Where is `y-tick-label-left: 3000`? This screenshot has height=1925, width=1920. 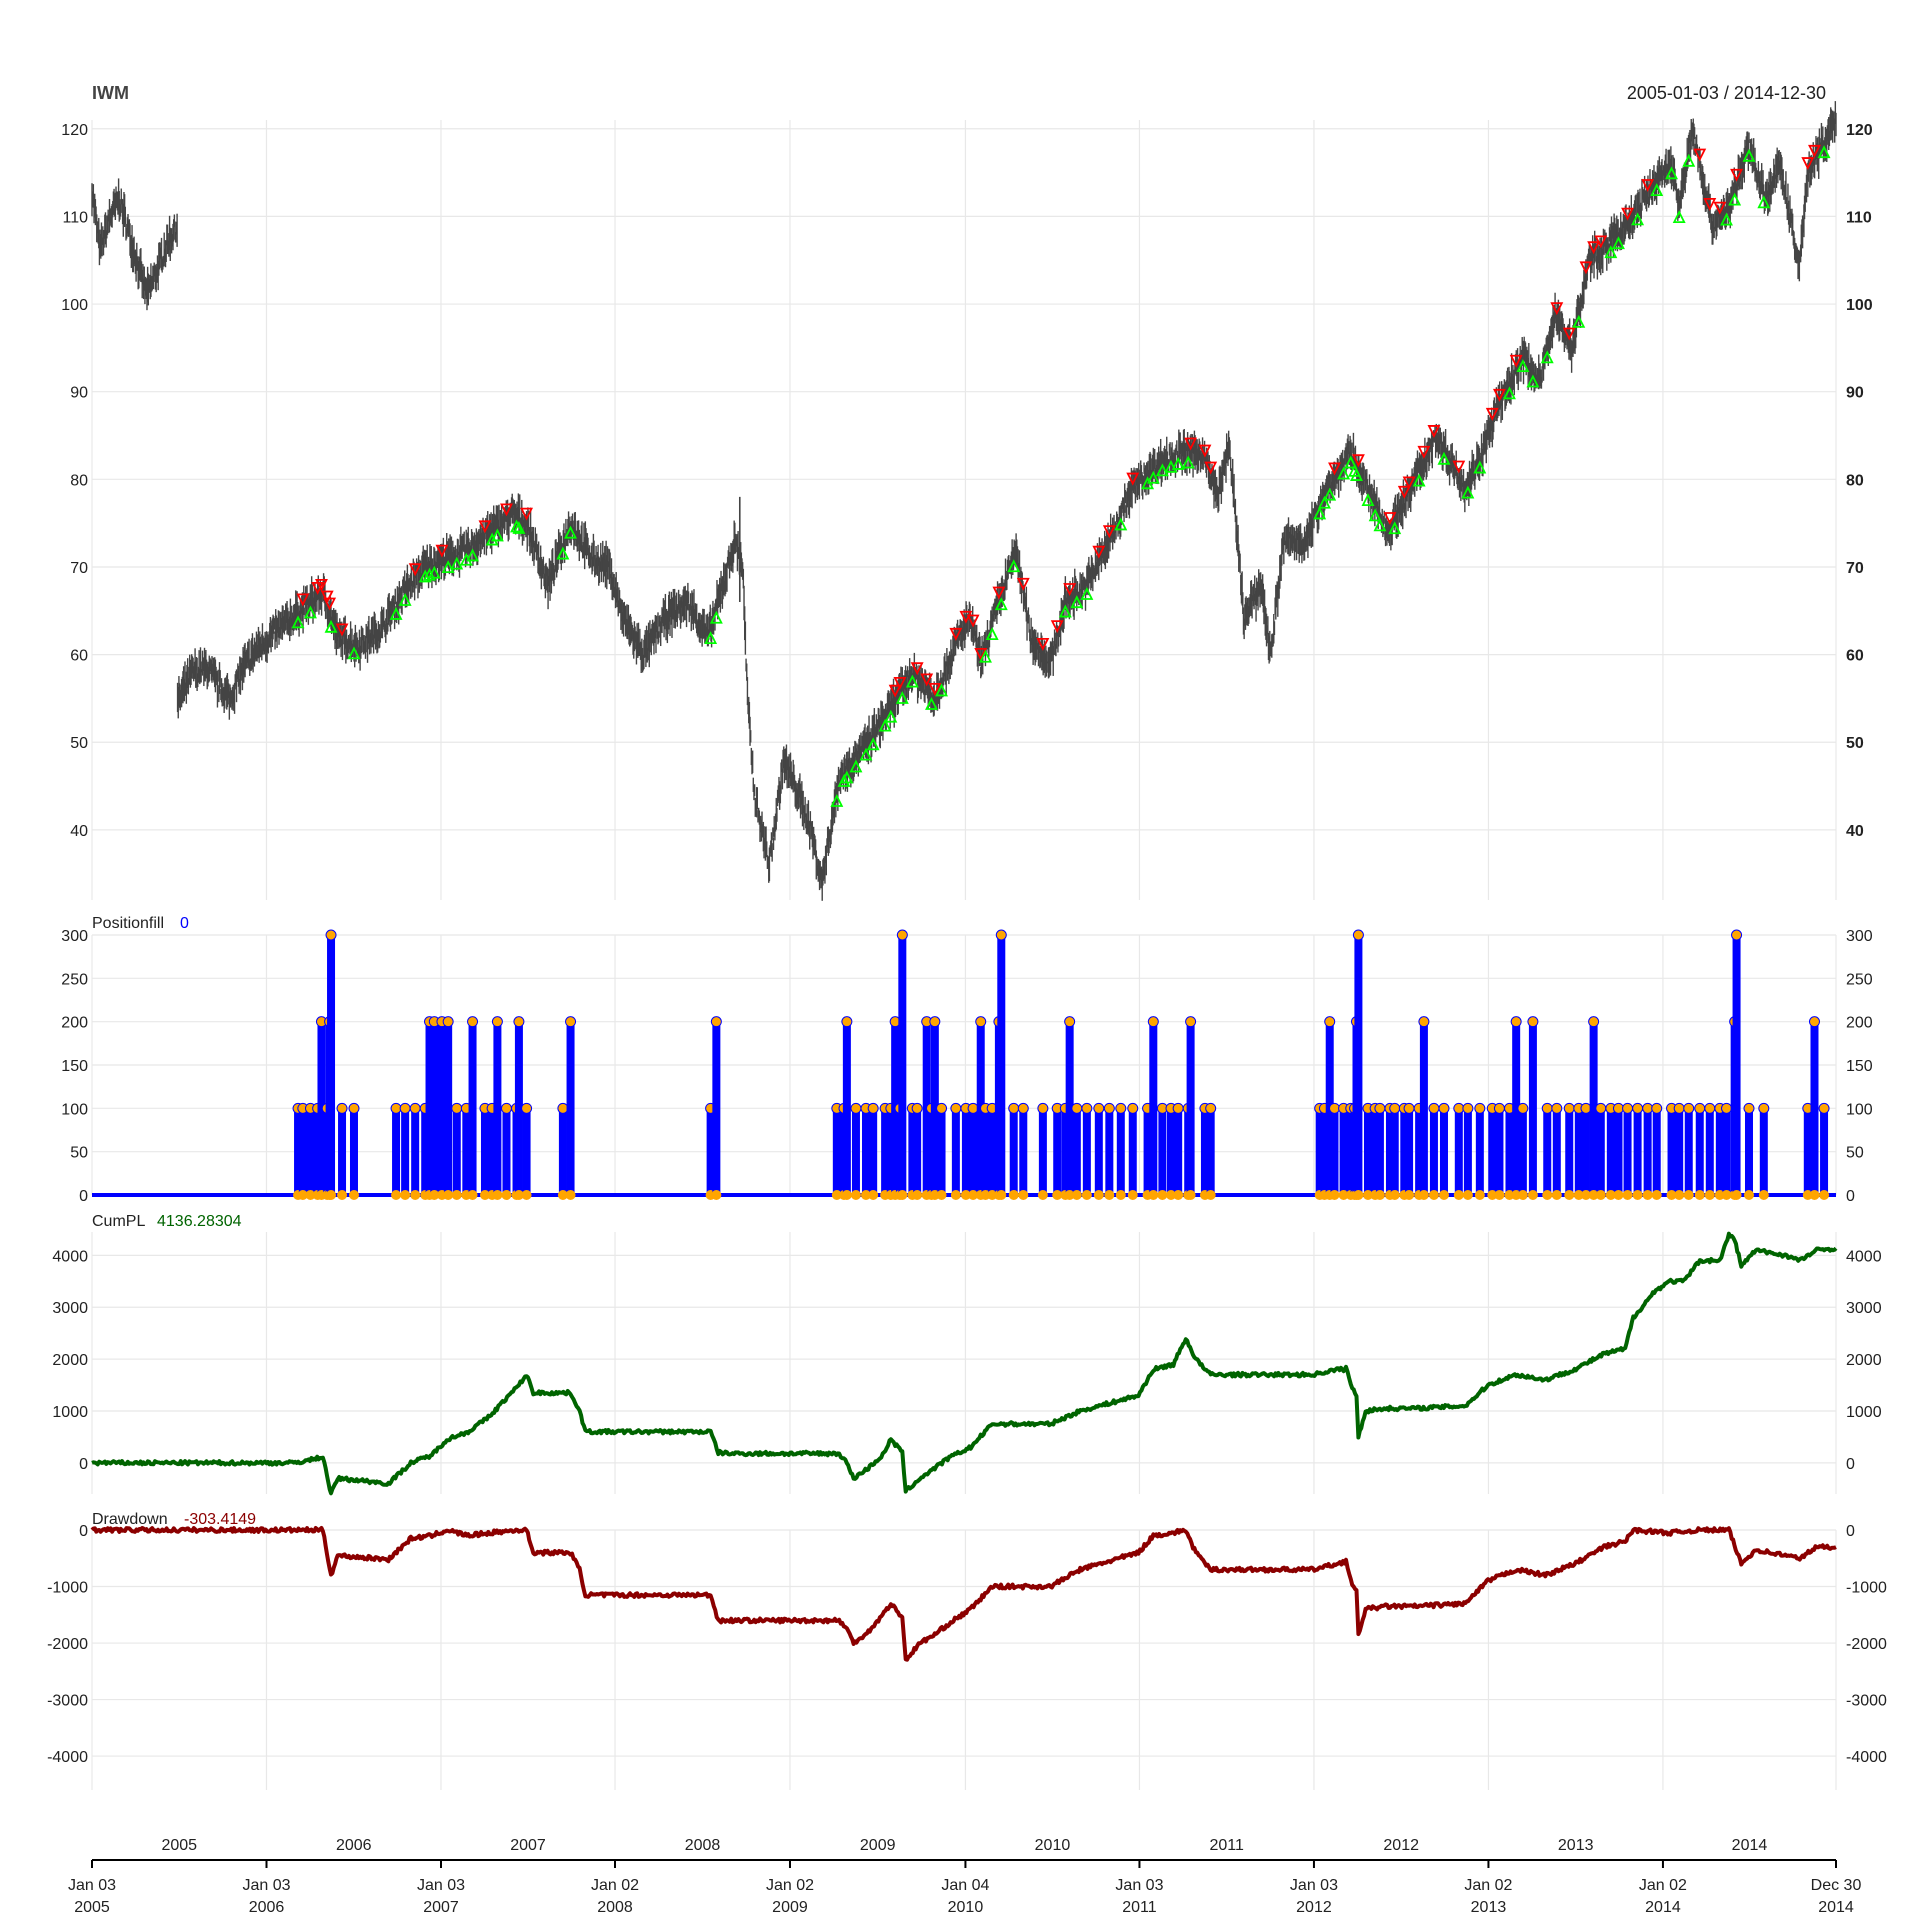
y-tick-label-left: 3000 is located at coordinates (70, 1308).